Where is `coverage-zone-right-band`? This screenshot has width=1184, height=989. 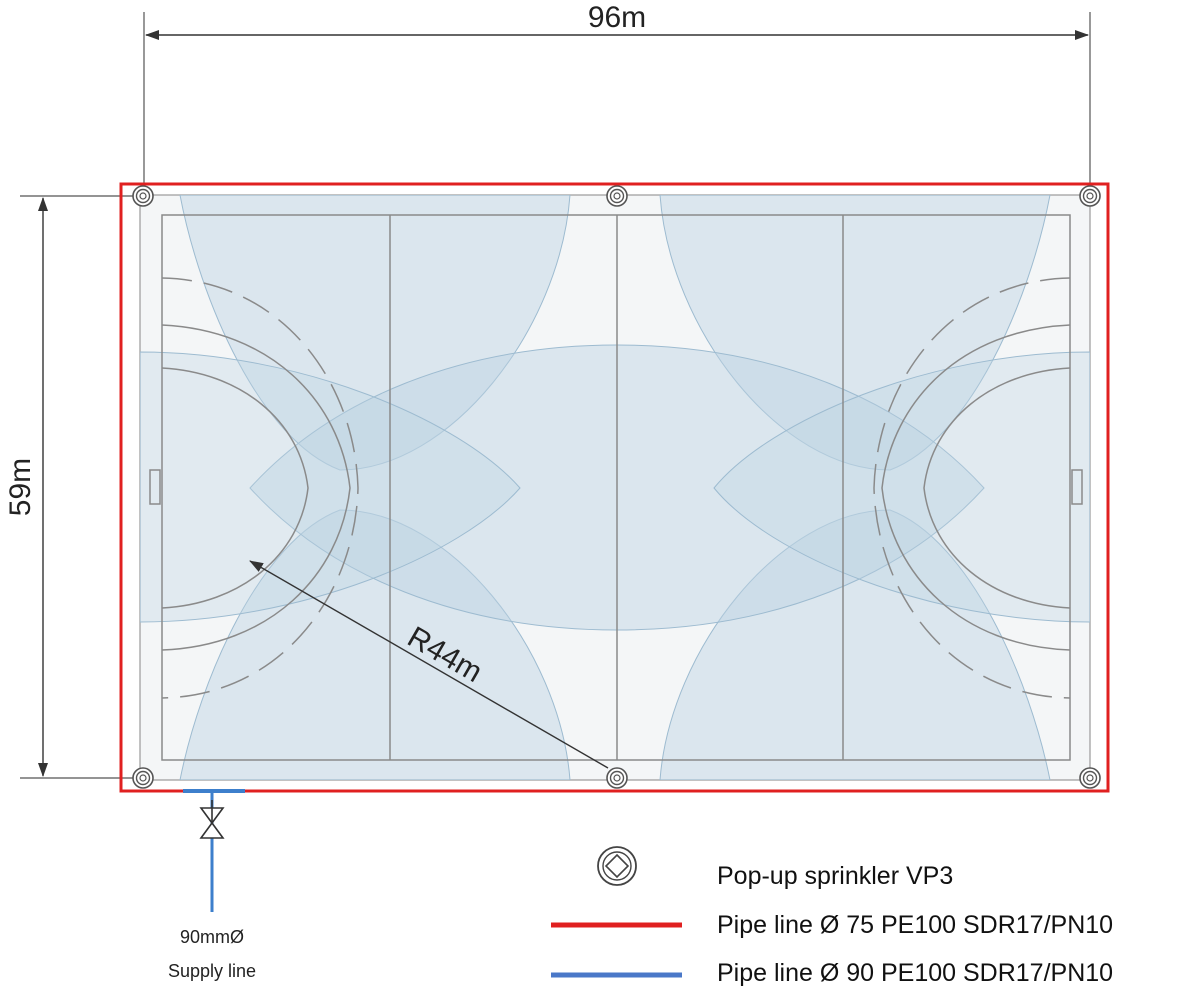 coverage-zone-right-band is located at coordinates (901, 487).